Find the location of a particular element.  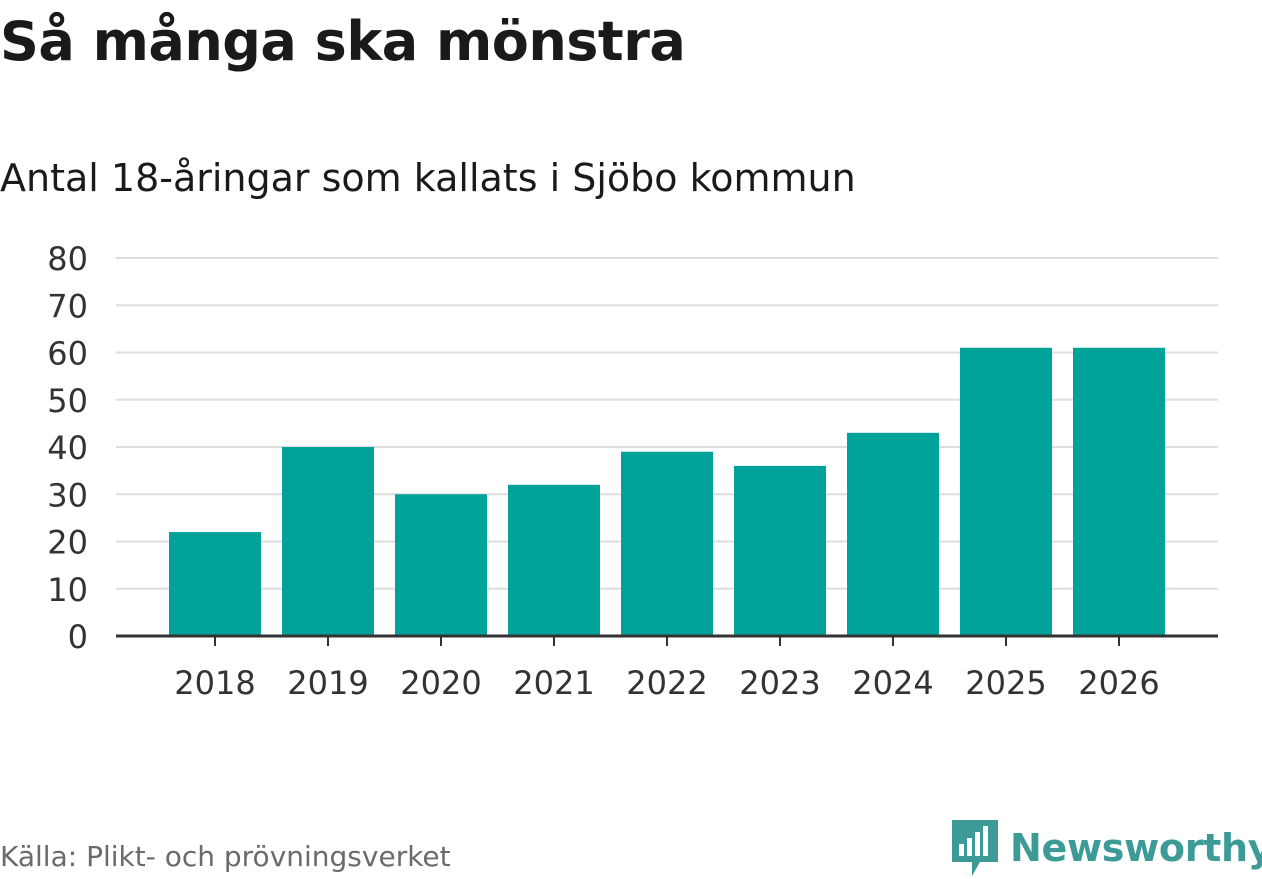

y-tick-label: 60 is located at coordinates (67, 354).